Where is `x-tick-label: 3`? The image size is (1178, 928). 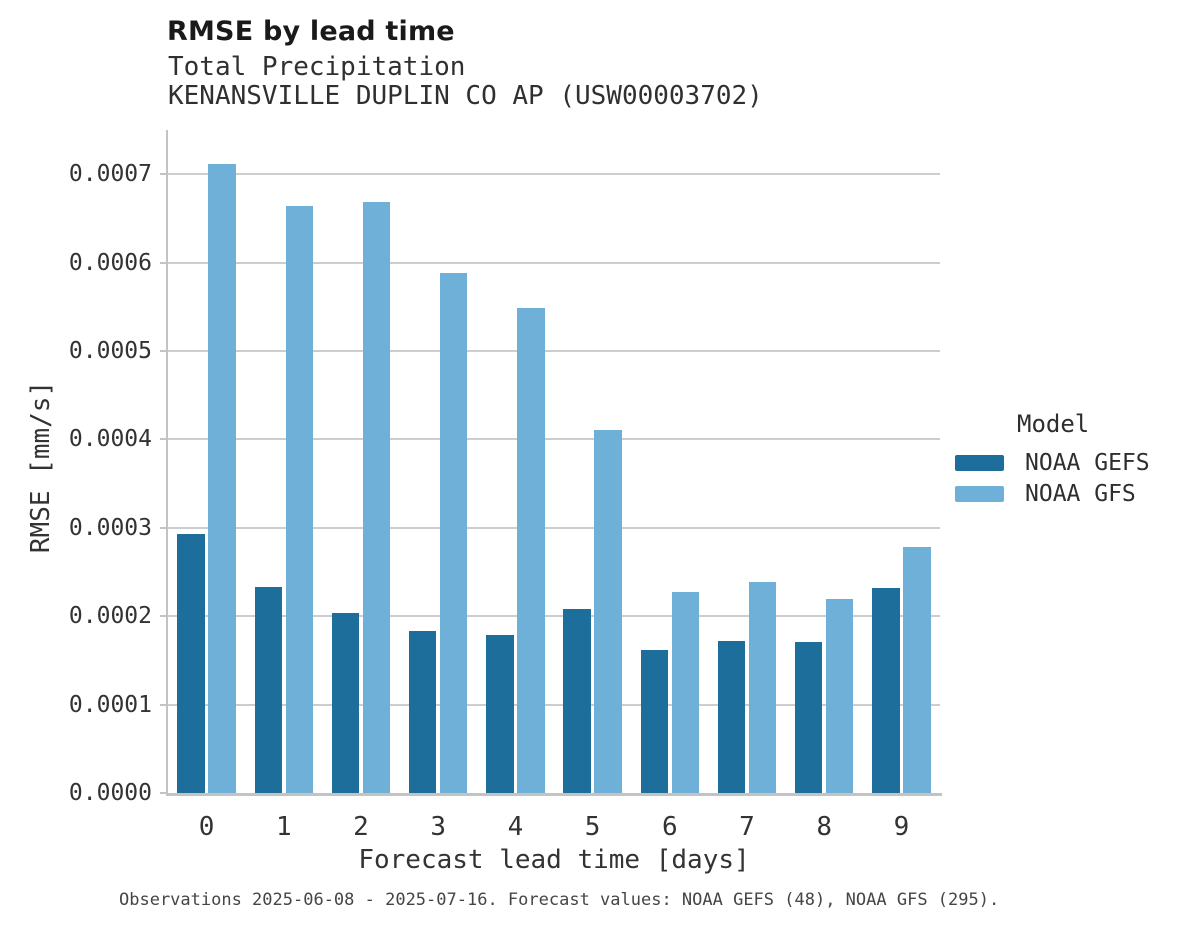 x-tick-label: 3 is located at coordinates (438, 827).